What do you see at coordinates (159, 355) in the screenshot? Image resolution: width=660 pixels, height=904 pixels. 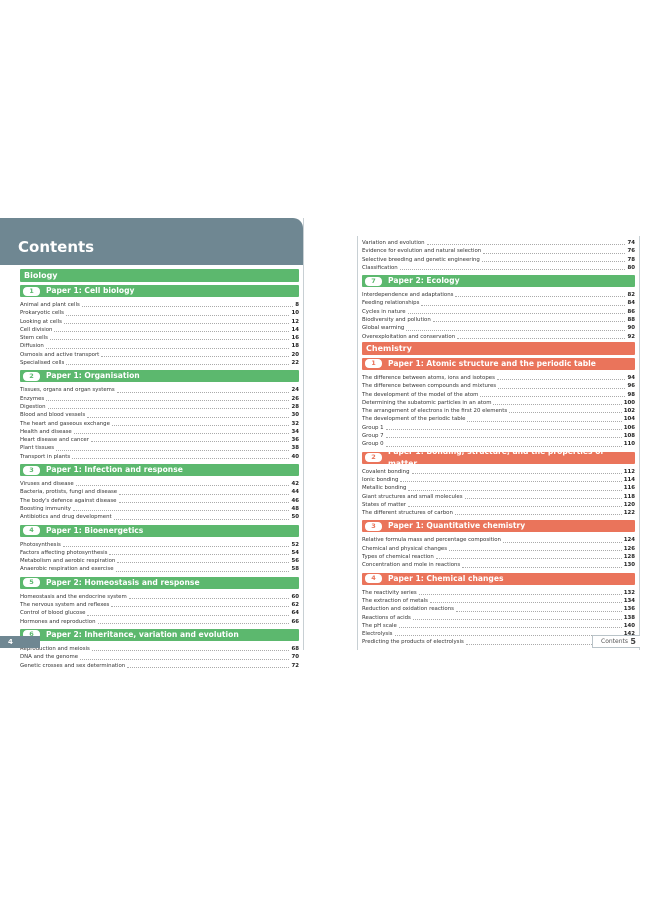 I see `contents-entry: Osmosis and active transport 20` at bounding box center [159, 355].